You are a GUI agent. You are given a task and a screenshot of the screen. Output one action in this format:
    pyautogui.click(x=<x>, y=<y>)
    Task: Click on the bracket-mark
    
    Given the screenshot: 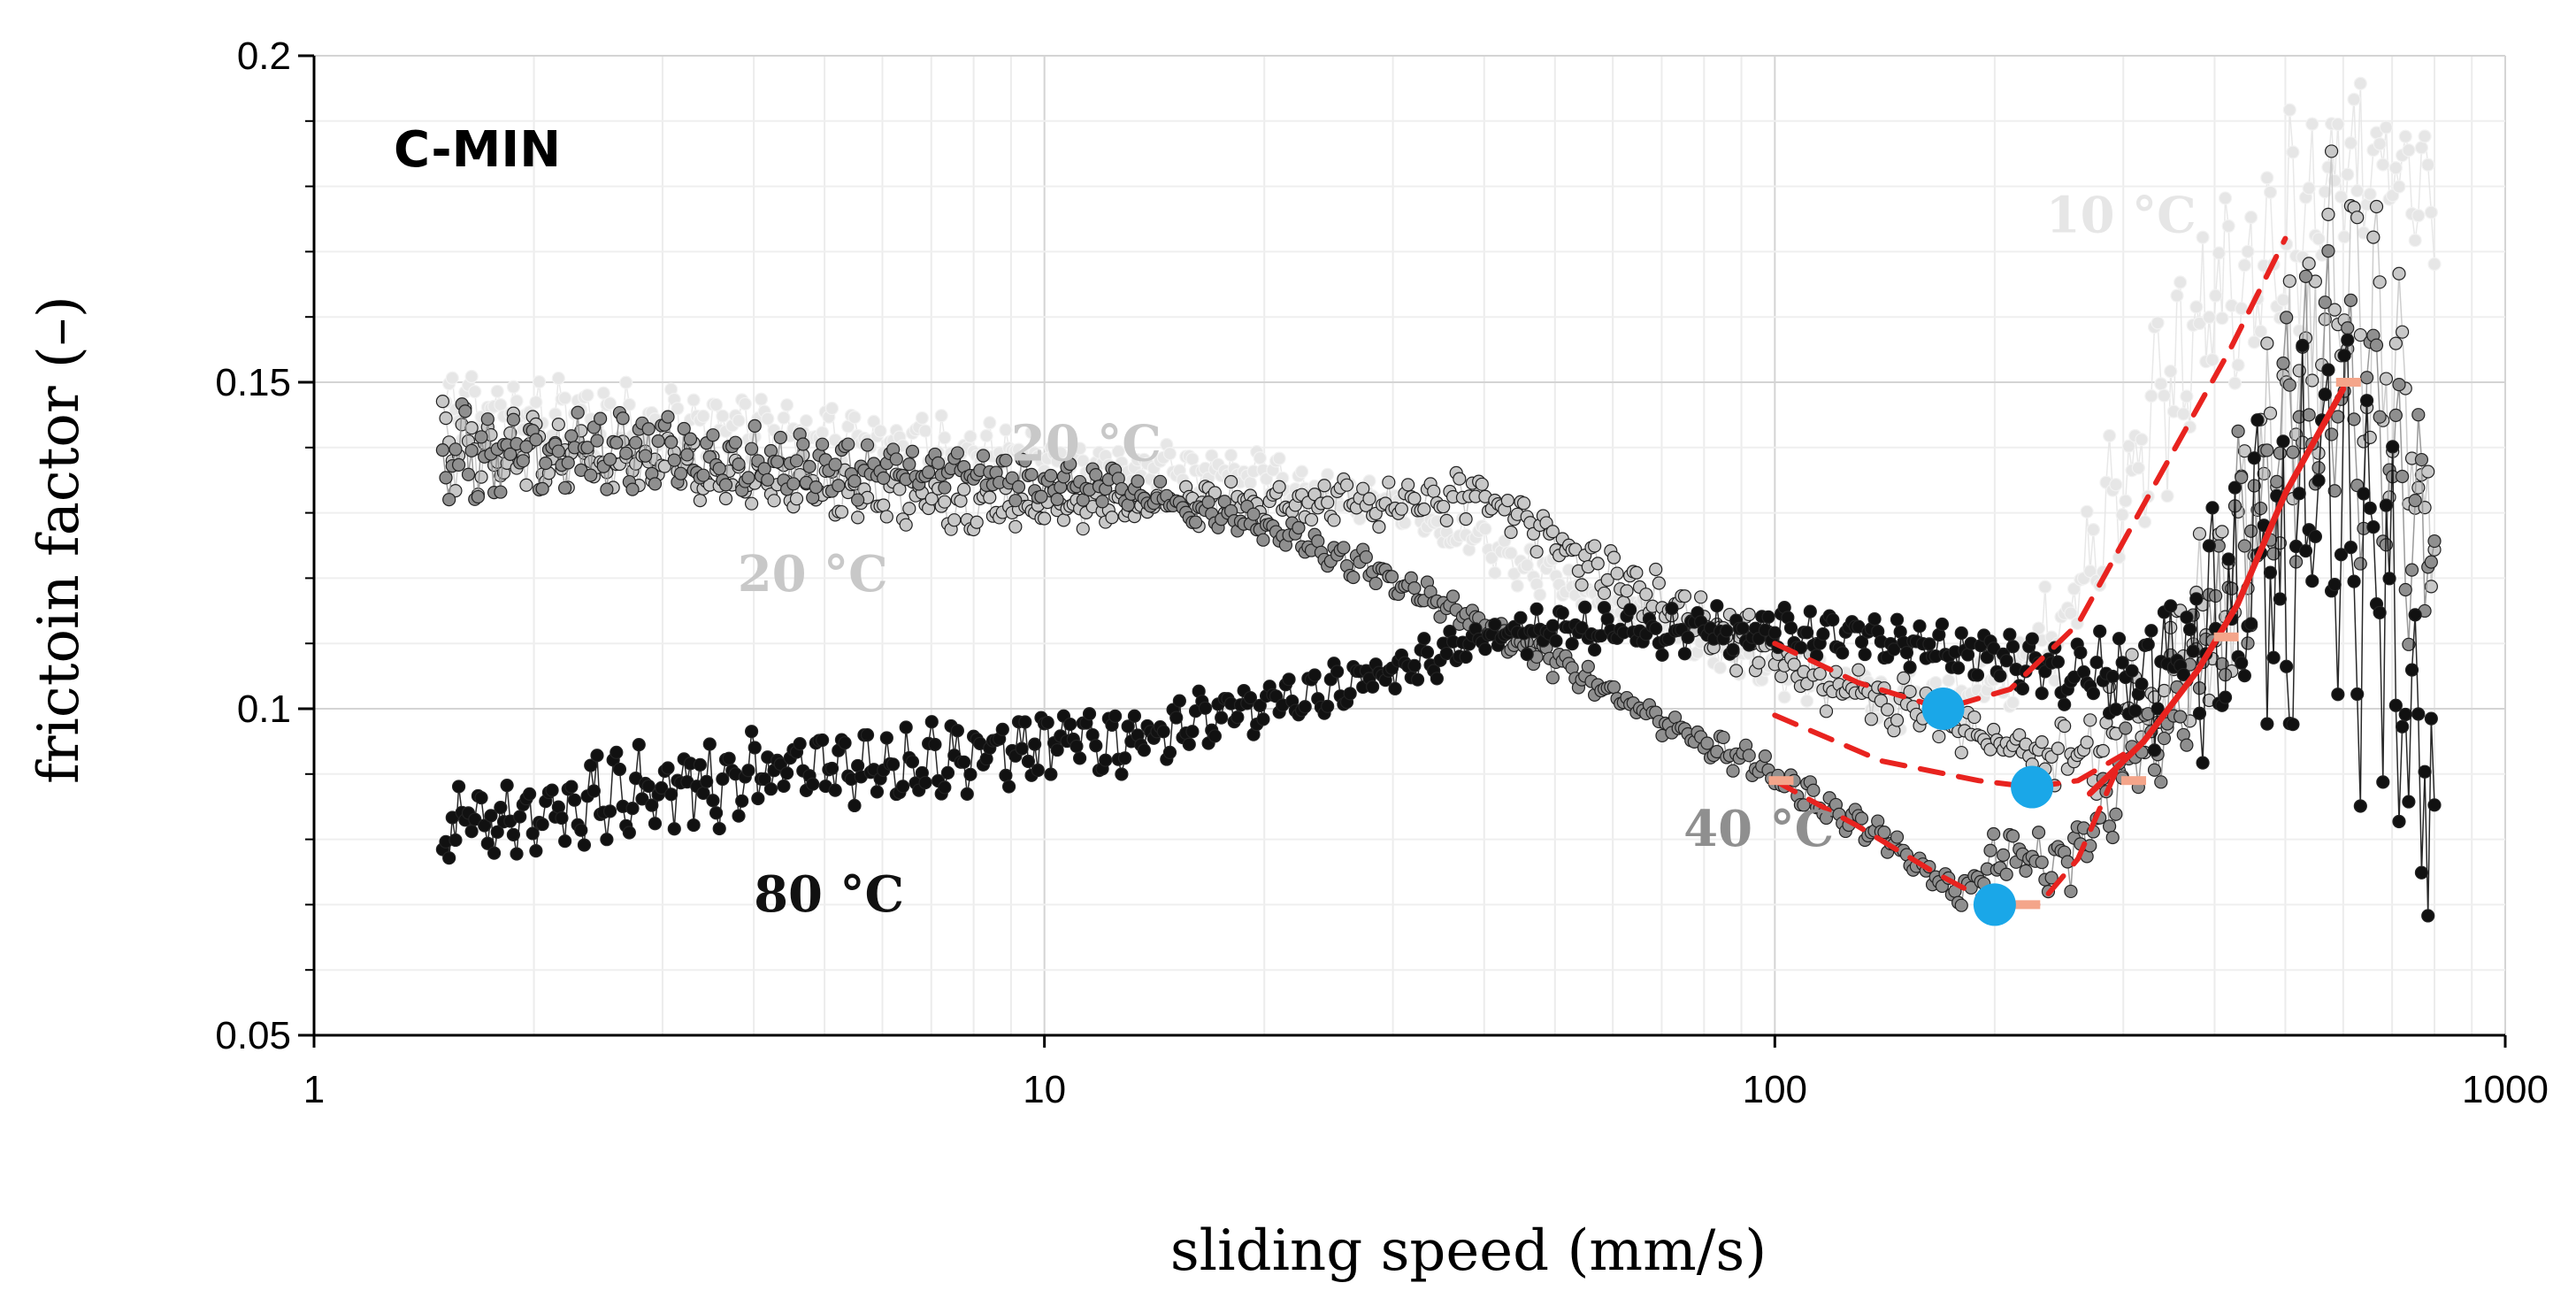 What is the action you would take?
    pyautogui.click(x=1781, y=781)
    